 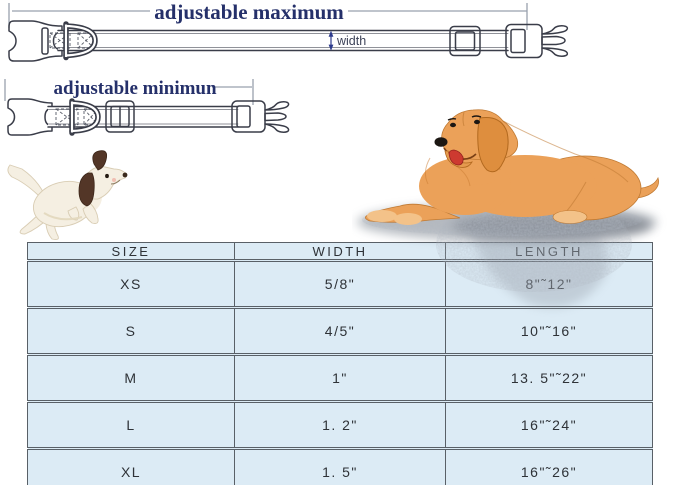 I want to click on col-header-size: SIZE, so click(x=131, y=251).